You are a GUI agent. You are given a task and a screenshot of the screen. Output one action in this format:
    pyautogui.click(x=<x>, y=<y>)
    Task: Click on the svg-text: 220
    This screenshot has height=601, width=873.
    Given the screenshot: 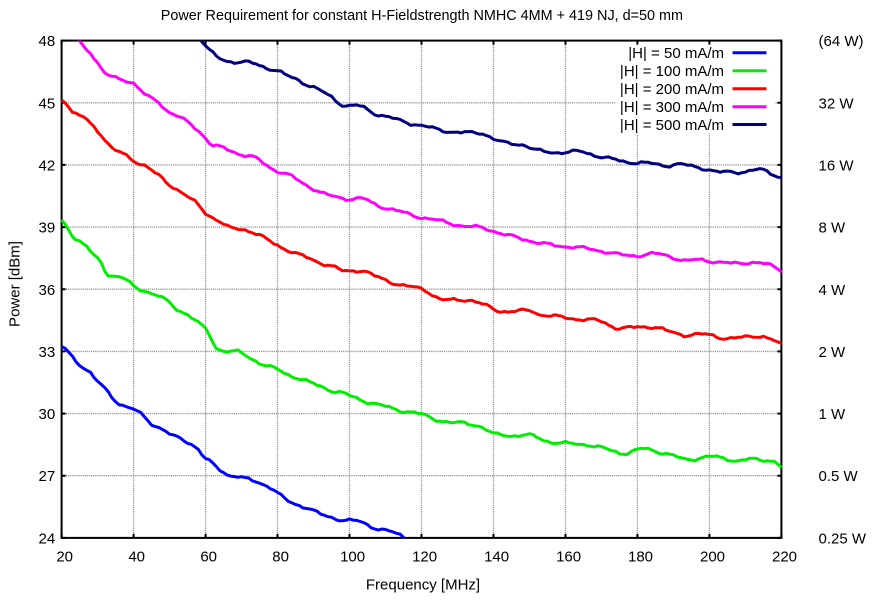 What is the action you would take?
    pyautogui.click(x=784, y=556)
    